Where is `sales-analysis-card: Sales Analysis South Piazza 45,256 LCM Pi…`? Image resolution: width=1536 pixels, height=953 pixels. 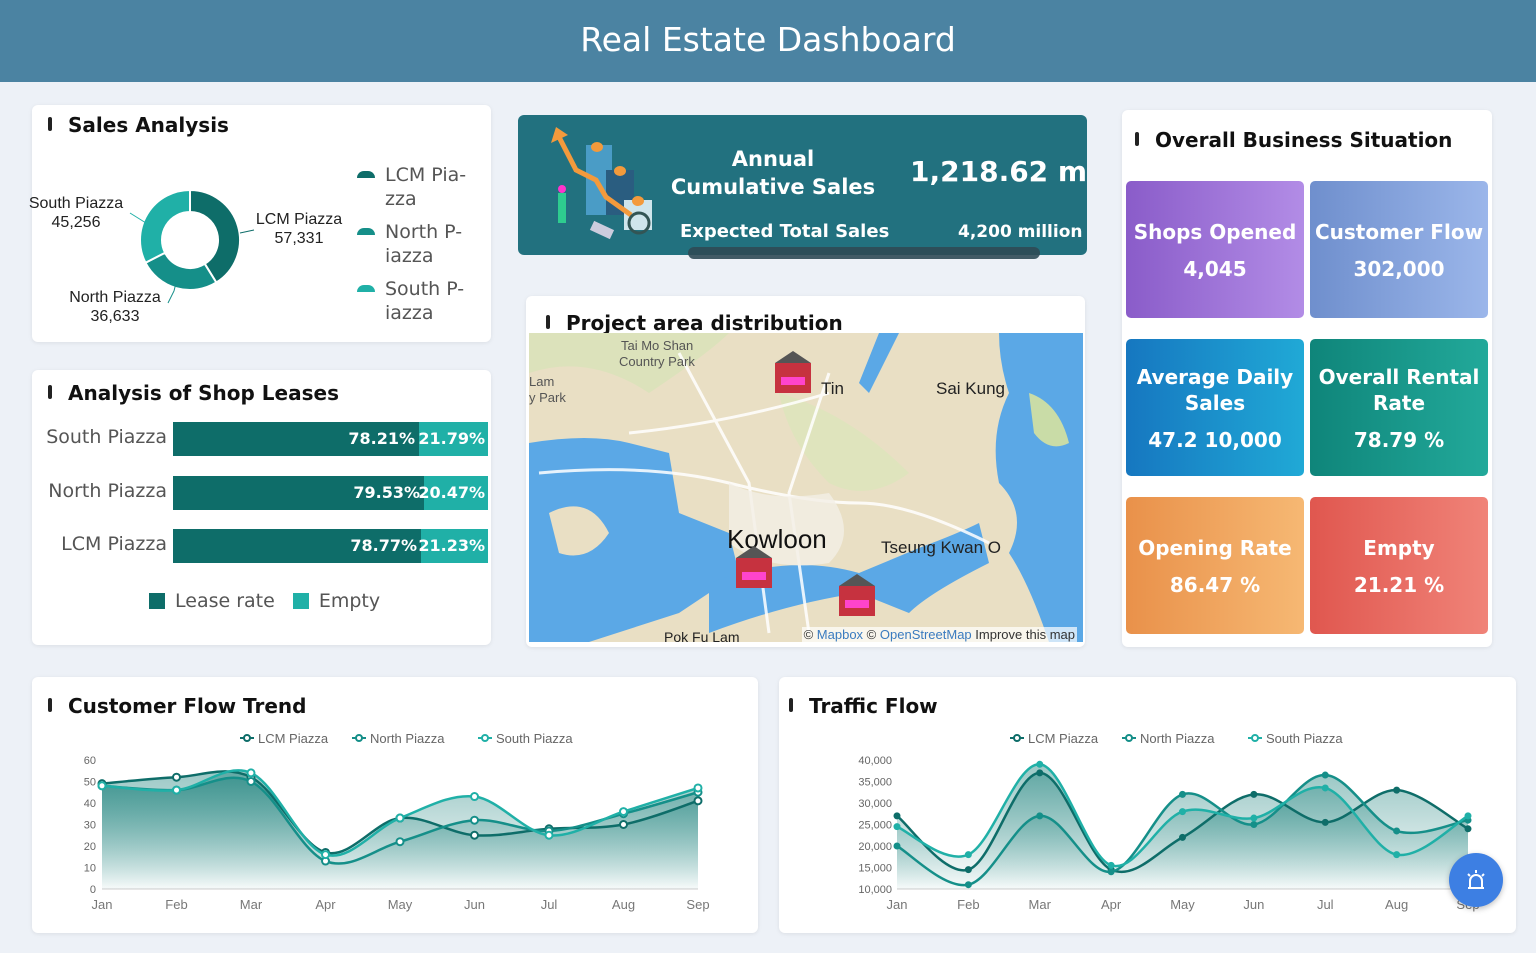 sales-analysis-card: Sales Analysis South Piazza 45,256 LCM Pi… is located at coordinates (260, 223).